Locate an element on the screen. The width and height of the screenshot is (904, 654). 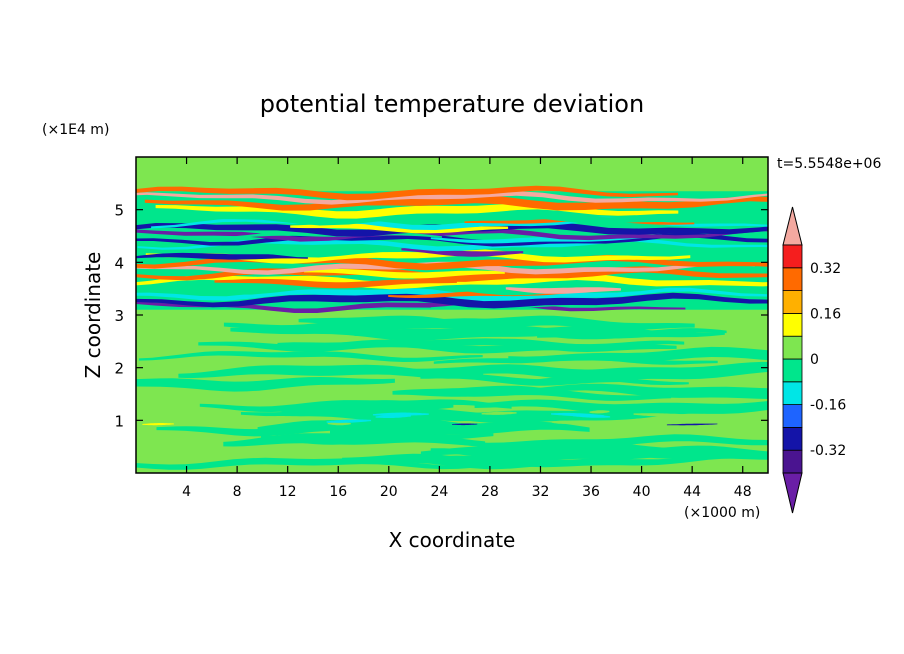
colorbar-label: 0.32 is located at coordinates (825, 269).